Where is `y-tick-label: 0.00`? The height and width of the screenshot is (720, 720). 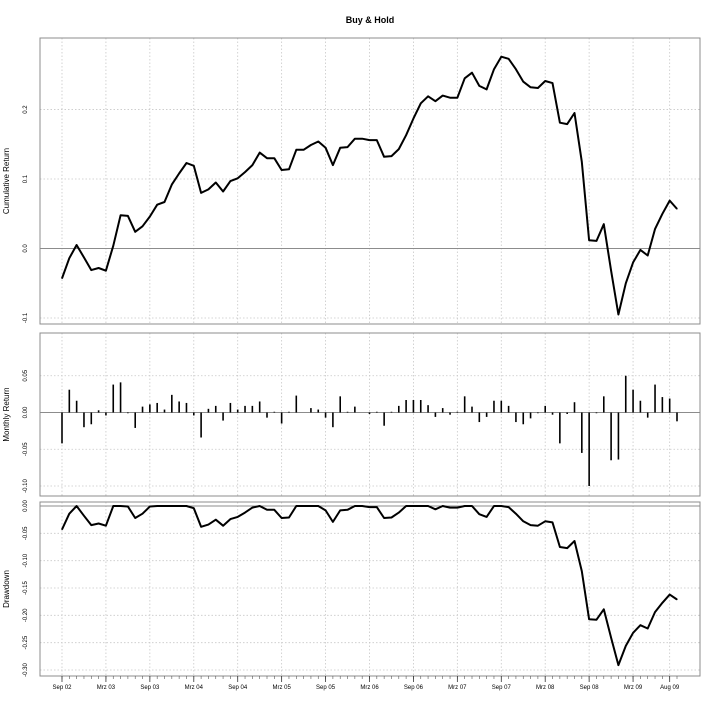
y-tick-label: 0.00 is located at coordinates (26, 506).